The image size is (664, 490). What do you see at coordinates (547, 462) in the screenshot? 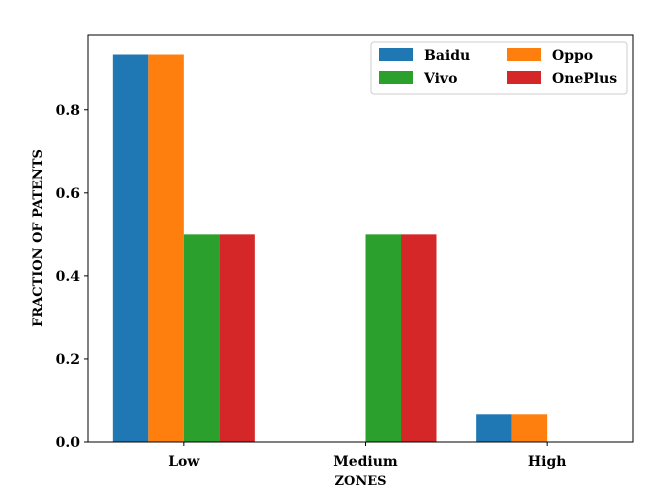
I see `x-tick-label: High` at bounding box center [547, 462].